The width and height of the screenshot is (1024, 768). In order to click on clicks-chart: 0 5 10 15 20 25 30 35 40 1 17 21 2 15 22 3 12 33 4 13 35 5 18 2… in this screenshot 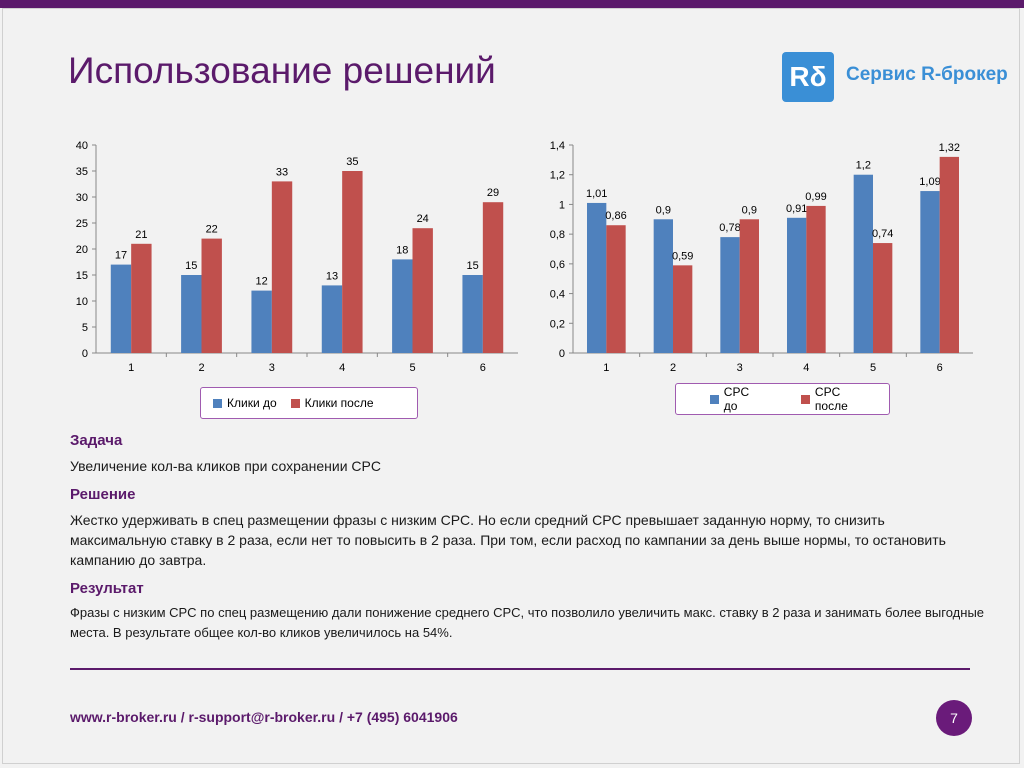, I will do `click(297, 257)`.